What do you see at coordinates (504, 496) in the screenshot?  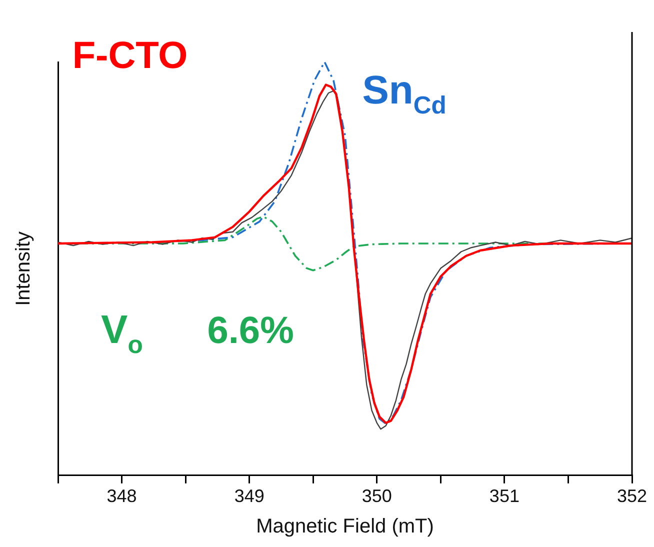 I see `x-tick-label: 351` at bounding box center [504, 496].